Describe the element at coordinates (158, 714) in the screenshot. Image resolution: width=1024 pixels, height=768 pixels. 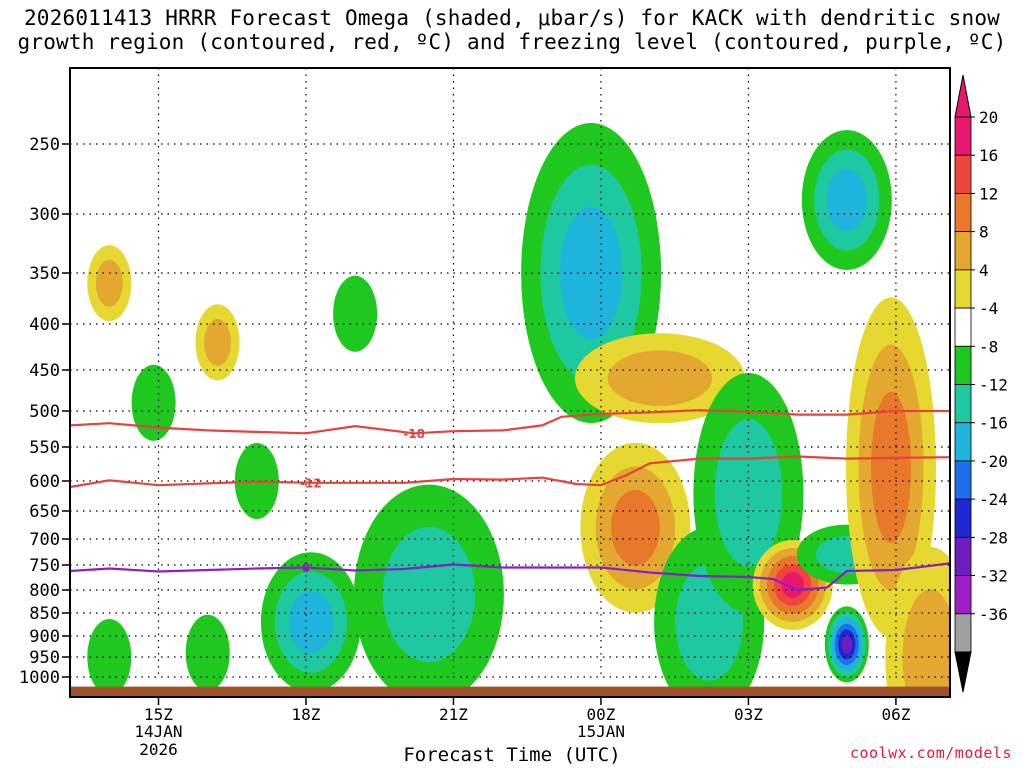
I see `x-tick-label: 15Z` at that location.